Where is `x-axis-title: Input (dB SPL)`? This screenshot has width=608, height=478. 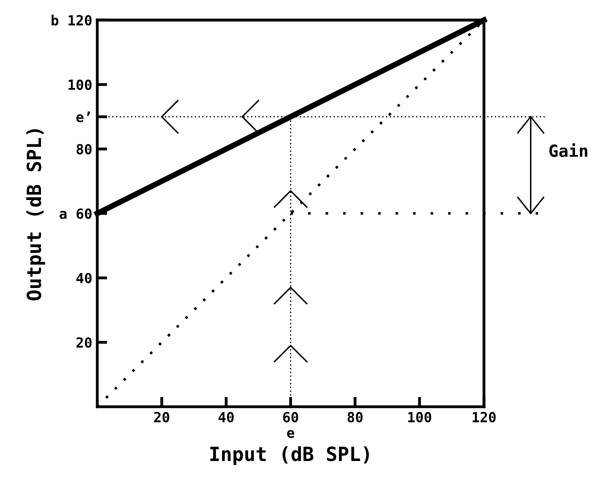 x-axis-title: Input (dB SPL) is located at coordinates (289, 456).